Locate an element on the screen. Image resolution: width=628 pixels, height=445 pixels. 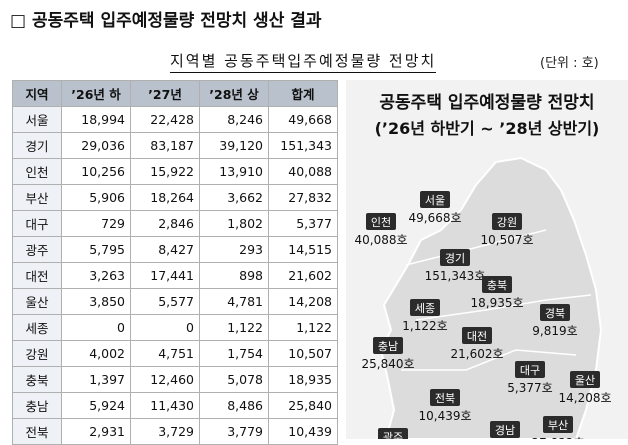
cell: 3,729 is located at coordinates (165, 431).